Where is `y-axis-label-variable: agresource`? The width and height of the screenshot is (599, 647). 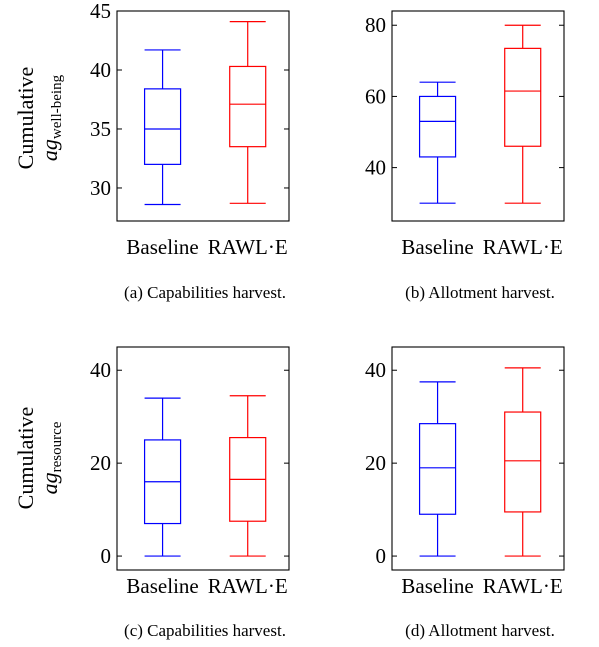 y-axis-label-variable: agresource is located at coordinates (51, 457).